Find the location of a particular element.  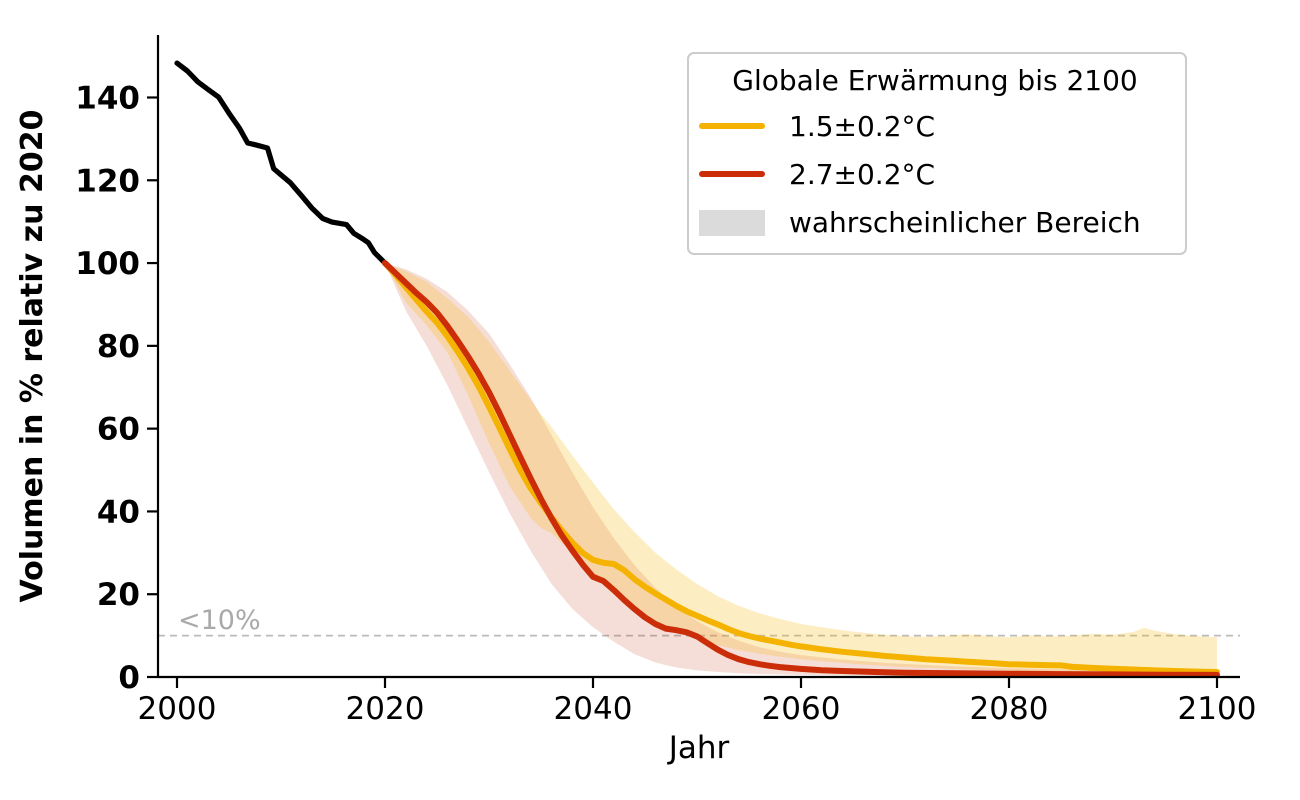

y-tick-label-80: 80 is located at coordinates (118, 347).